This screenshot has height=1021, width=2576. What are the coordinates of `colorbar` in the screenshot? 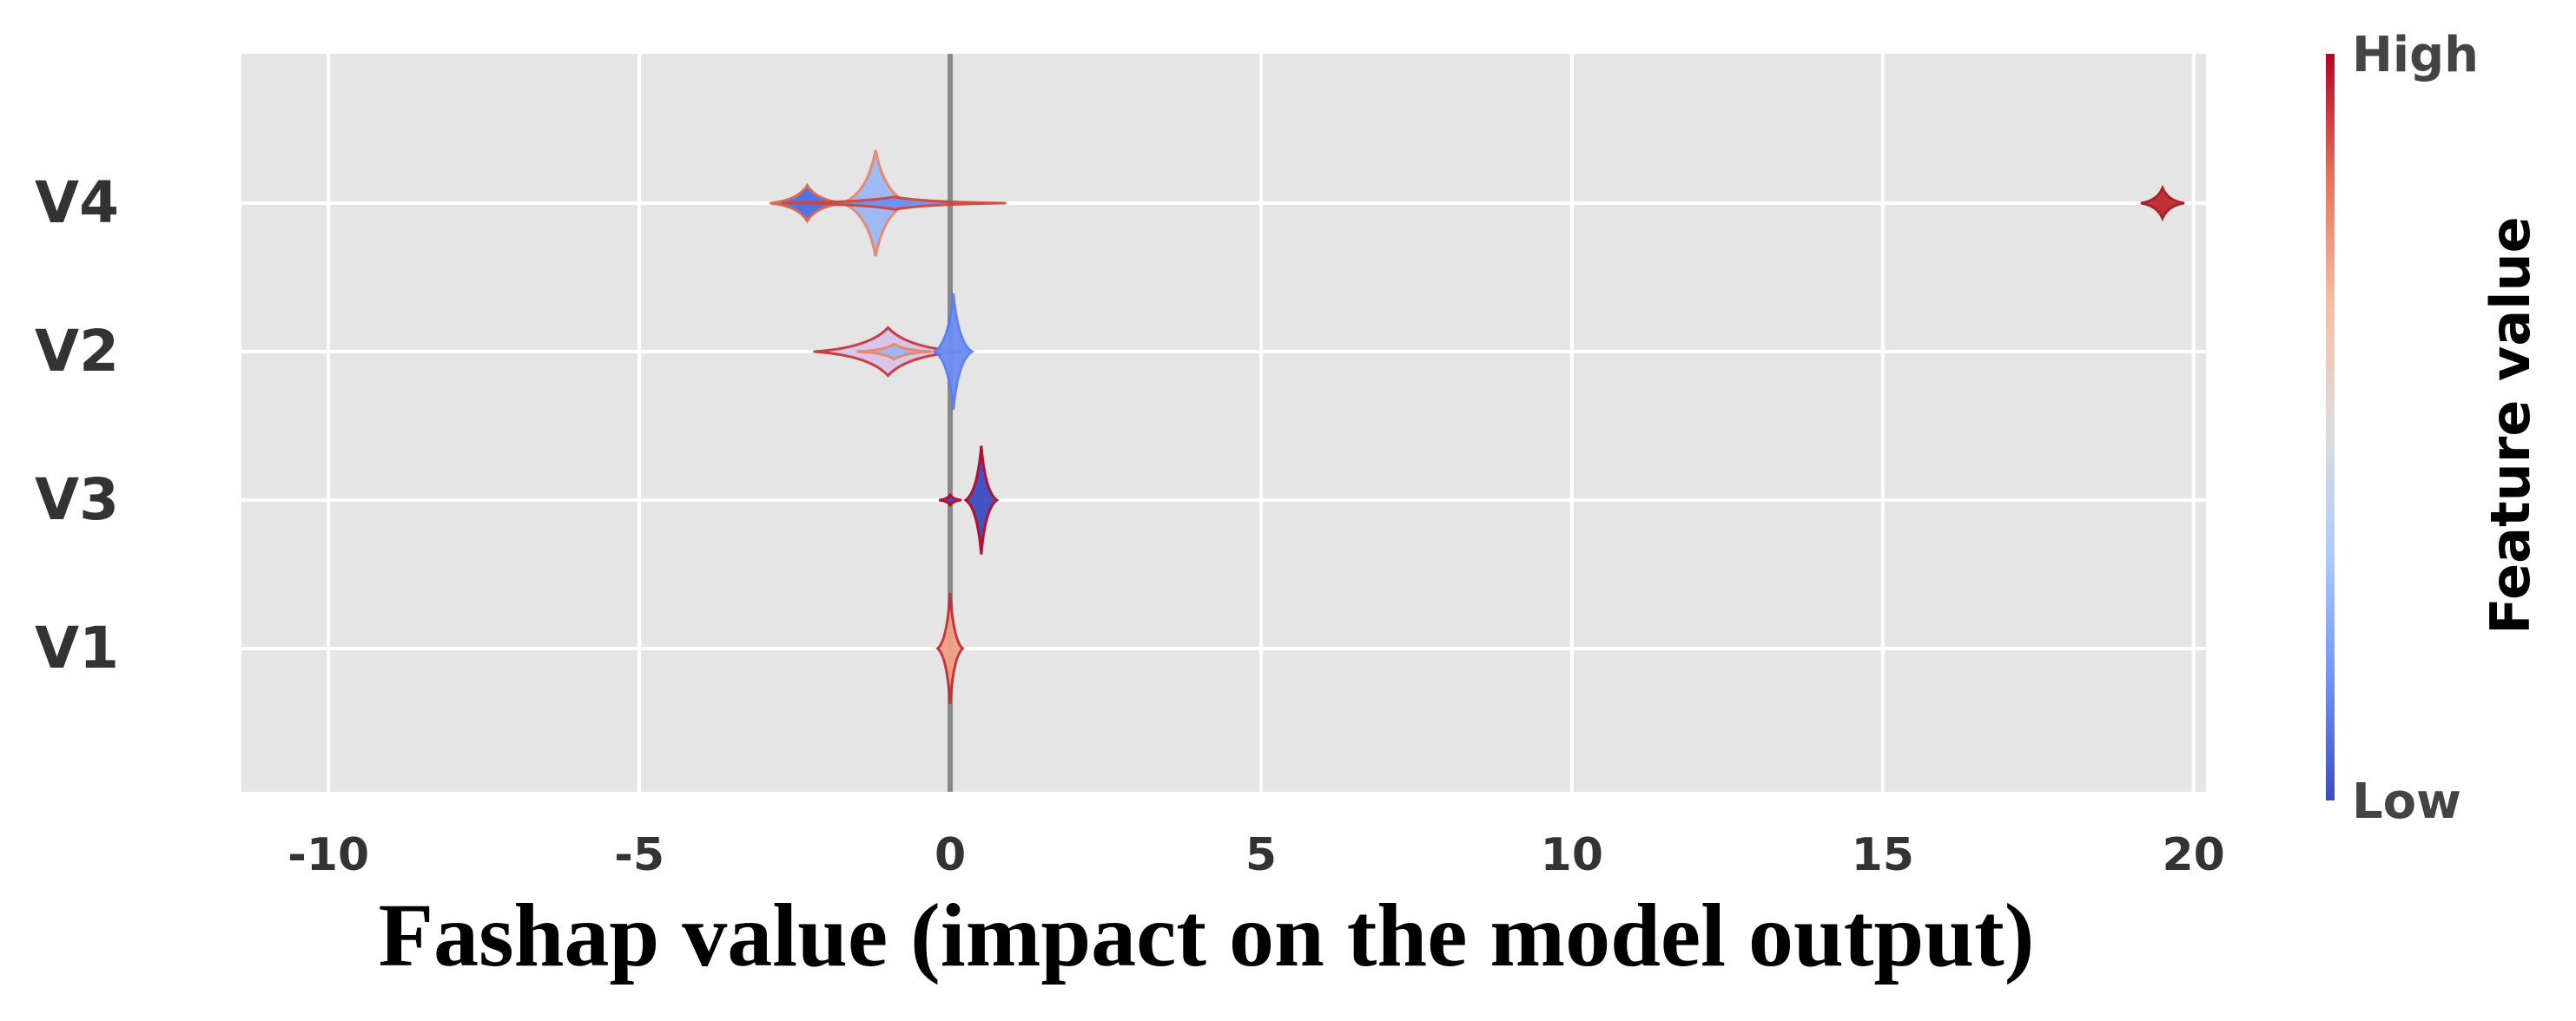 It's located at (2330, 427).